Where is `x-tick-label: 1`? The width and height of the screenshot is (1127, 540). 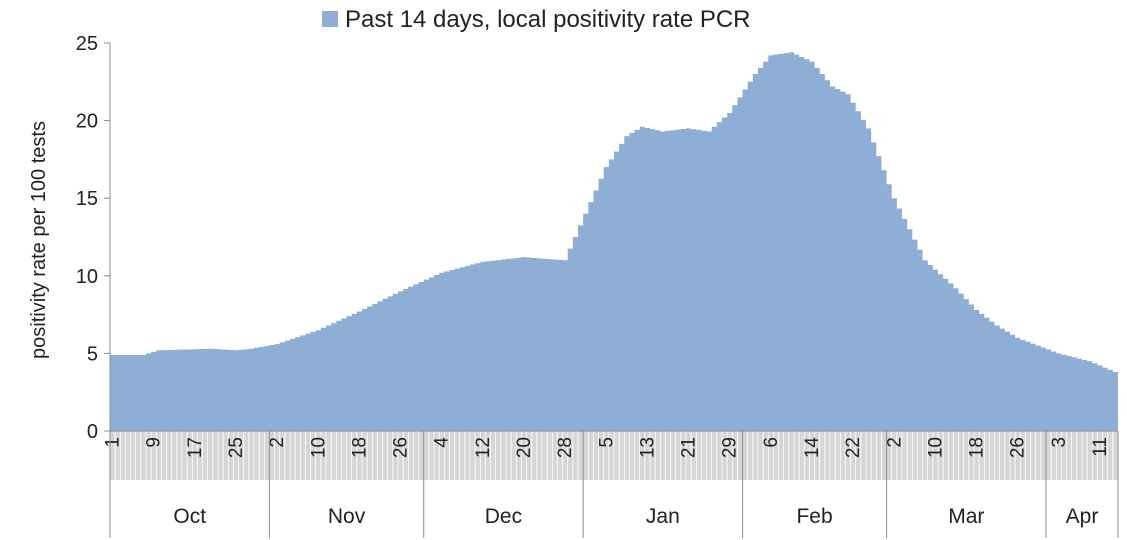
x-tick-label: 1 is located at coordinates (113, 442).